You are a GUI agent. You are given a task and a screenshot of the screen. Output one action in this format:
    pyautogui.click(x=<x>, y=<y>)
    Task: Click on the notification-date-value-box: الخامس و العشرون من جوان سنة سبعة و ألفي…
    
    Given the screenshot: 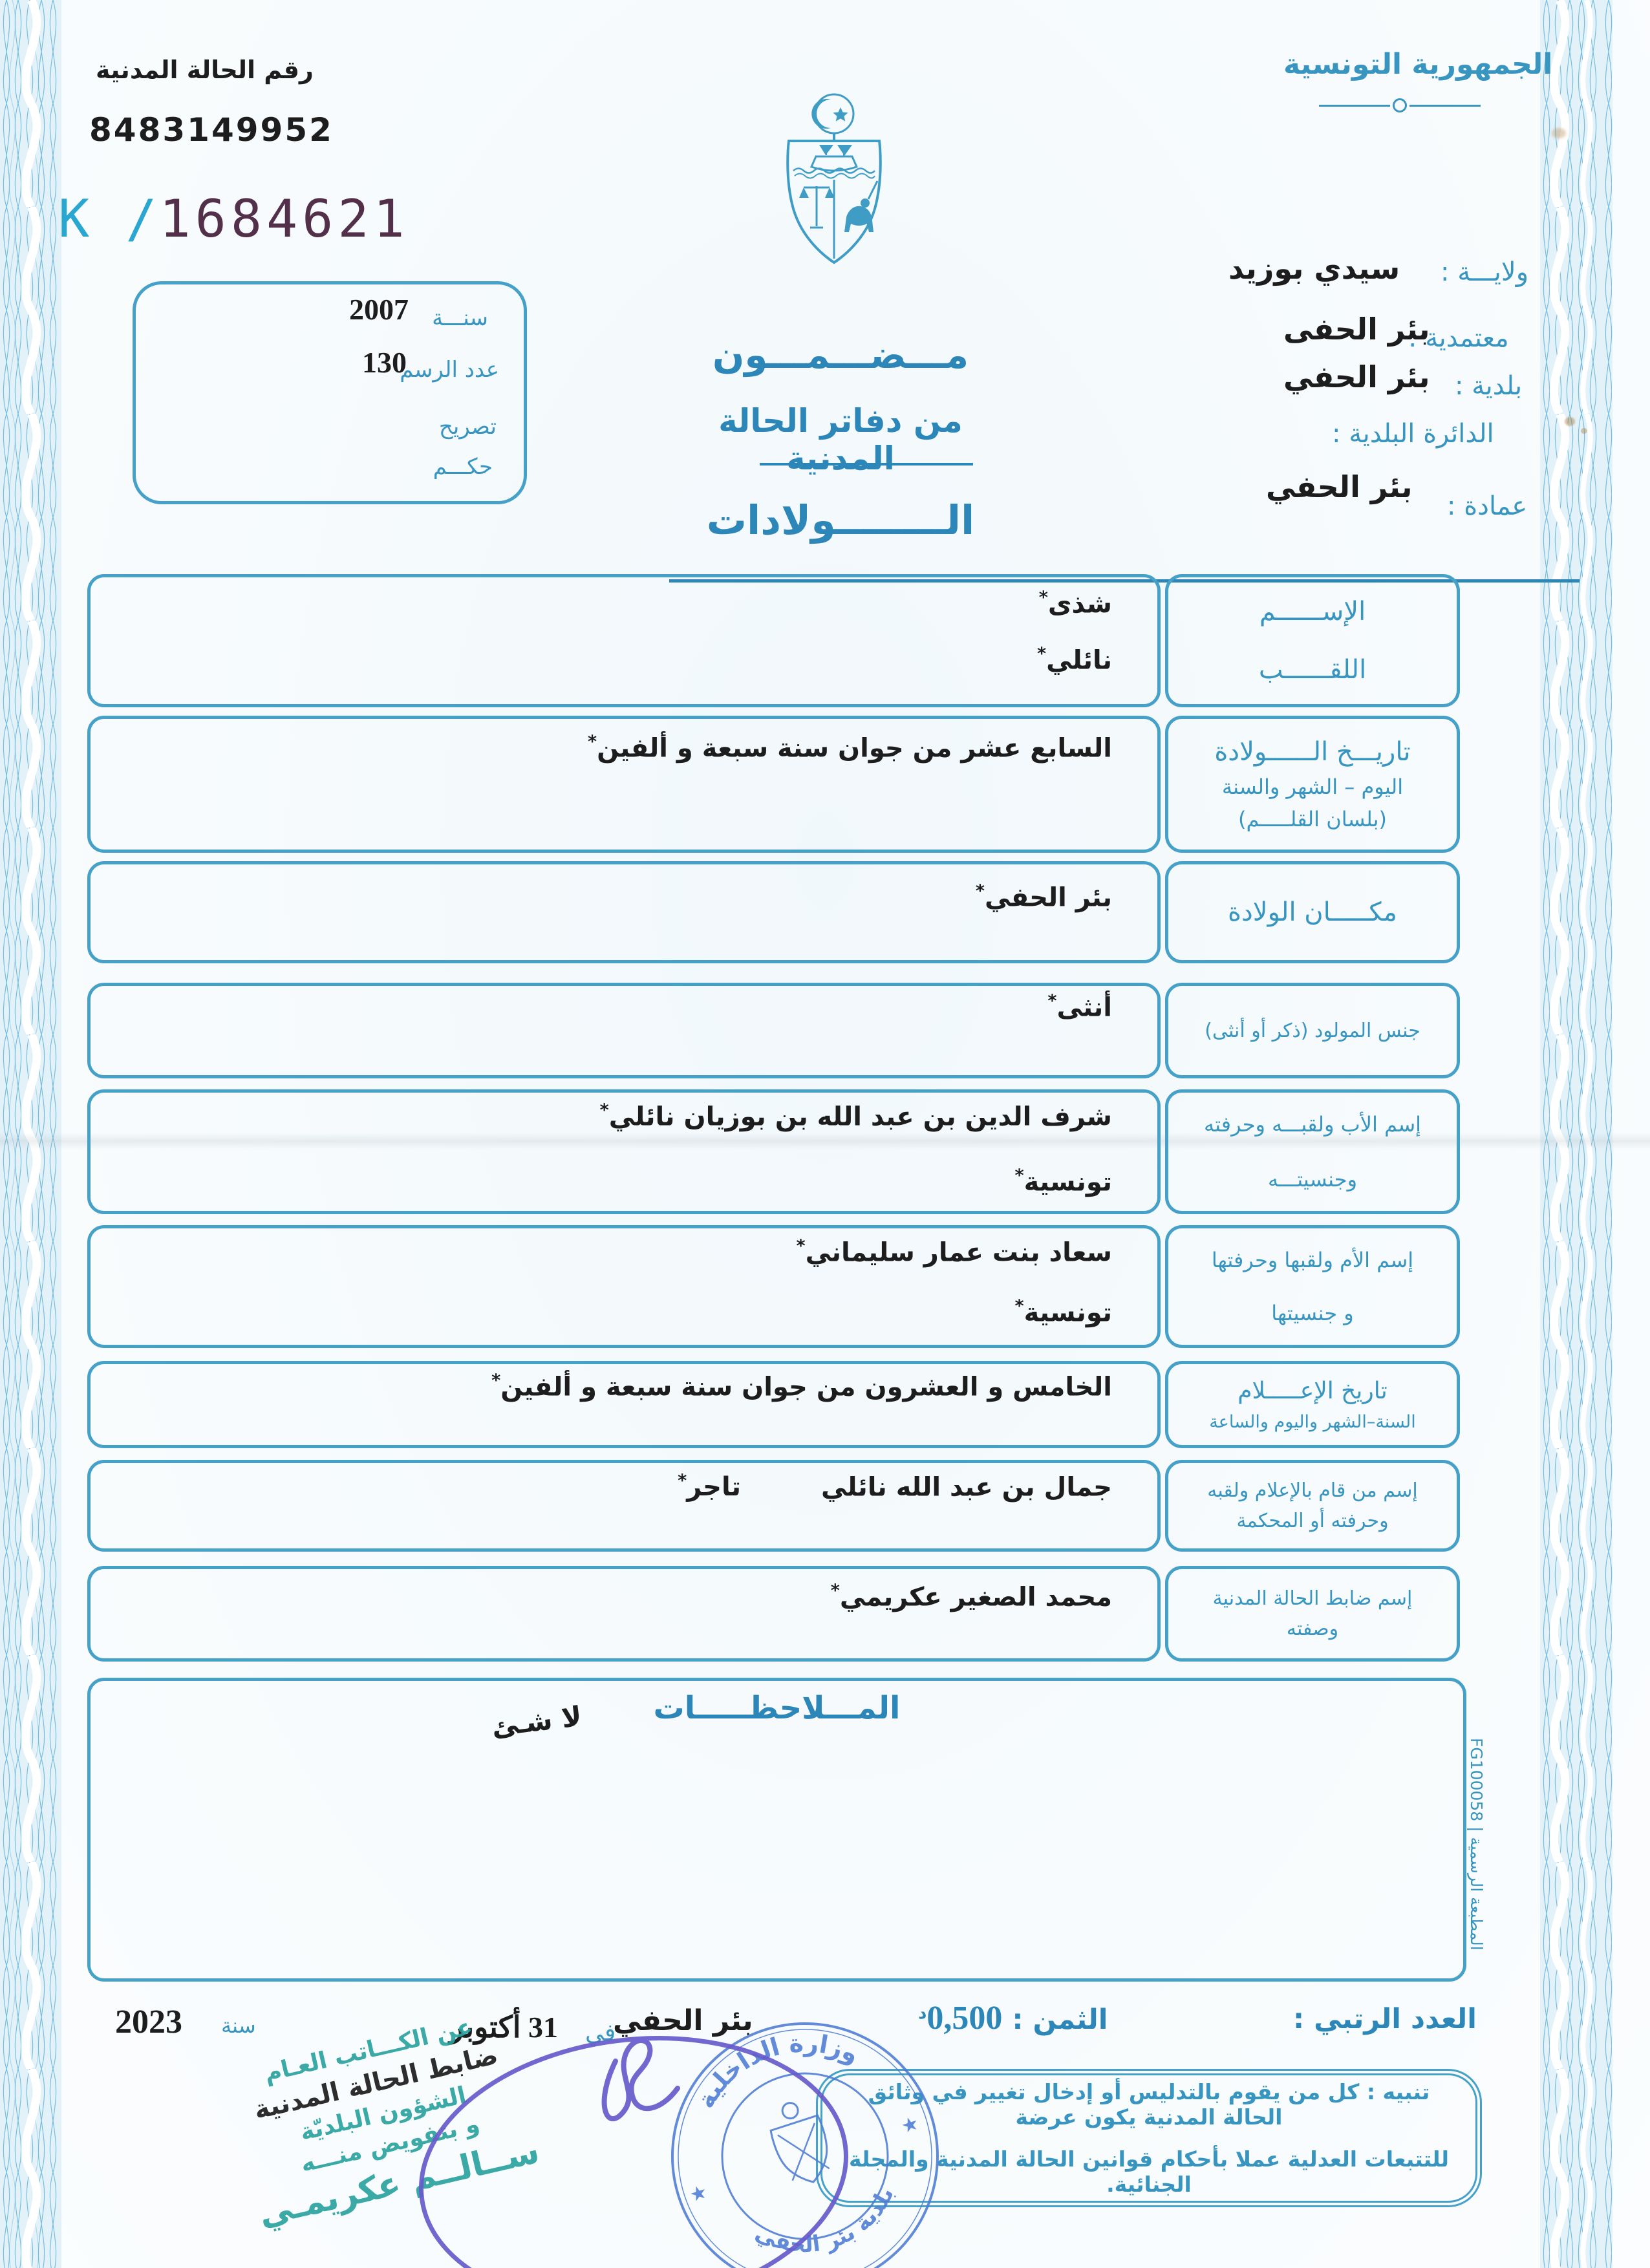 What is the action you would take?
    pyautogui.click(x=624, y=1404)
    